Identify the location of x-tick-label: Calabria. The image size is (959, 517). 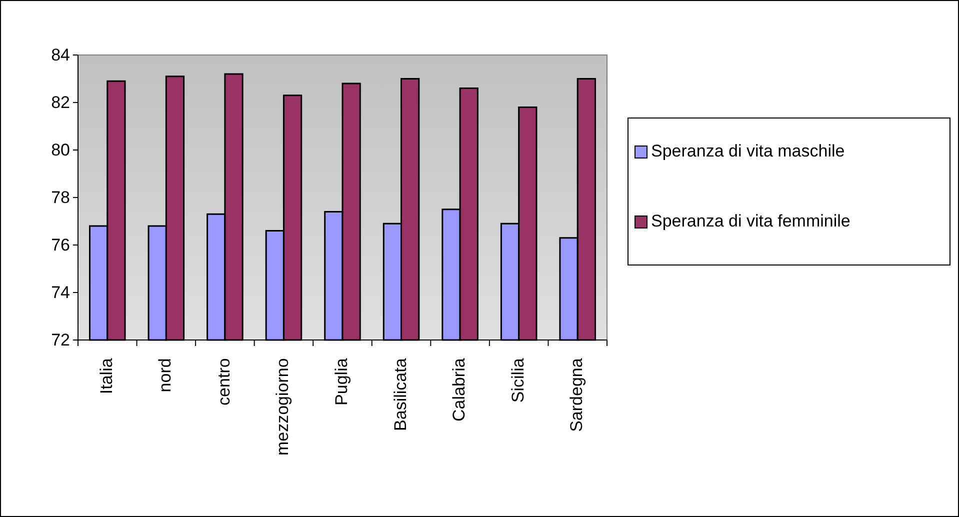
(459, 390).